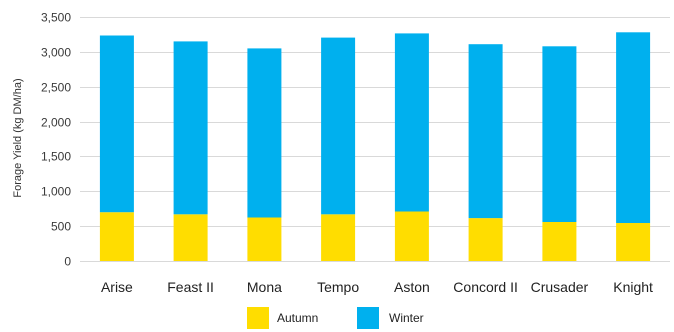 This screenshot has width=674, height=332. Describe the element at coordinates (559, 134) in the screenshot. I see `bar-winter-crusader` at that location.